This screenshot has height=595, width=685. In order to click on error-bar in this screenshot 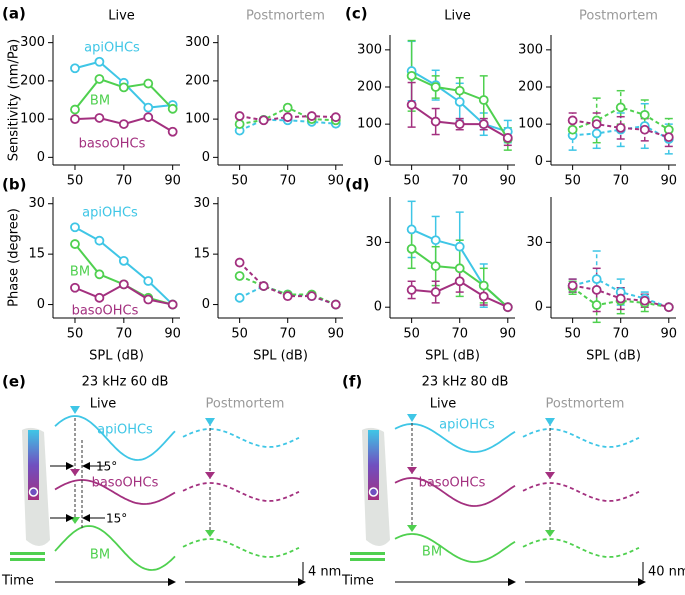, I will do `click(620, 127)`.